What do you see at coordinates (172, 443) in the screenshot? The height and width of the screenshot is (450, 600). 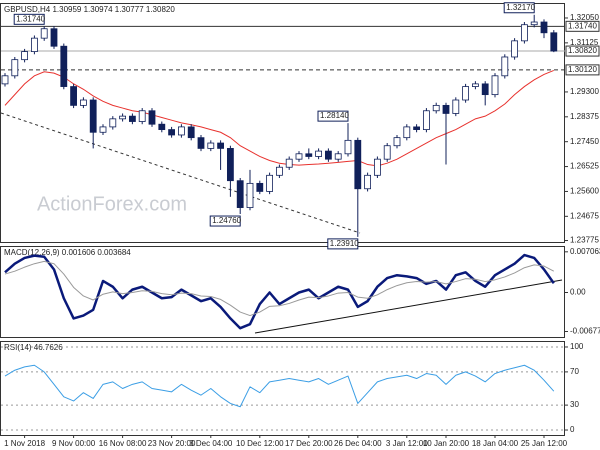 I see `x-tick-label: 23 Nov 20:00` at bounding box center [172, 443].